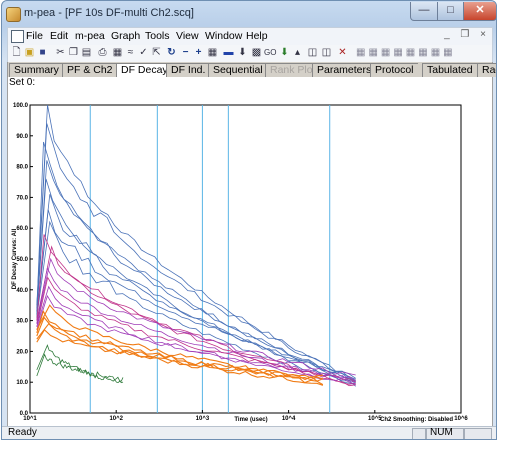 The height and width of the screenshot is (451, 505). What do you see at coordinates (156, 52) in the screenshot?
I see `cursor-icon: ⇱` at bounding box center [156, 52].